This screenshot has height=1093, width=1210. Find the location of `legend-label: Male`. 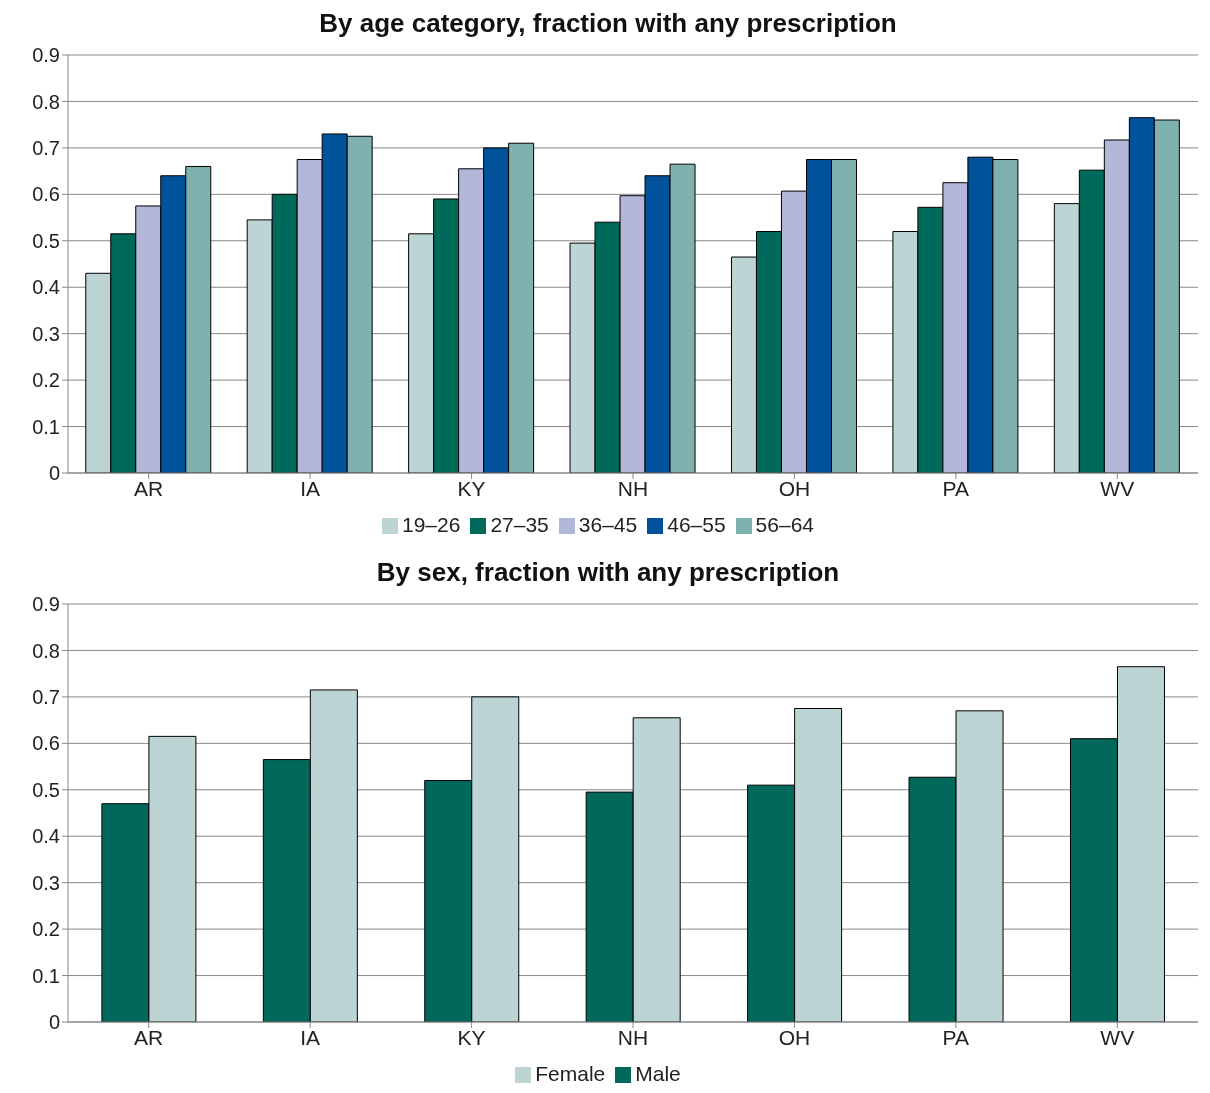

legend-label: Male is located at coordinates (658, 1073).